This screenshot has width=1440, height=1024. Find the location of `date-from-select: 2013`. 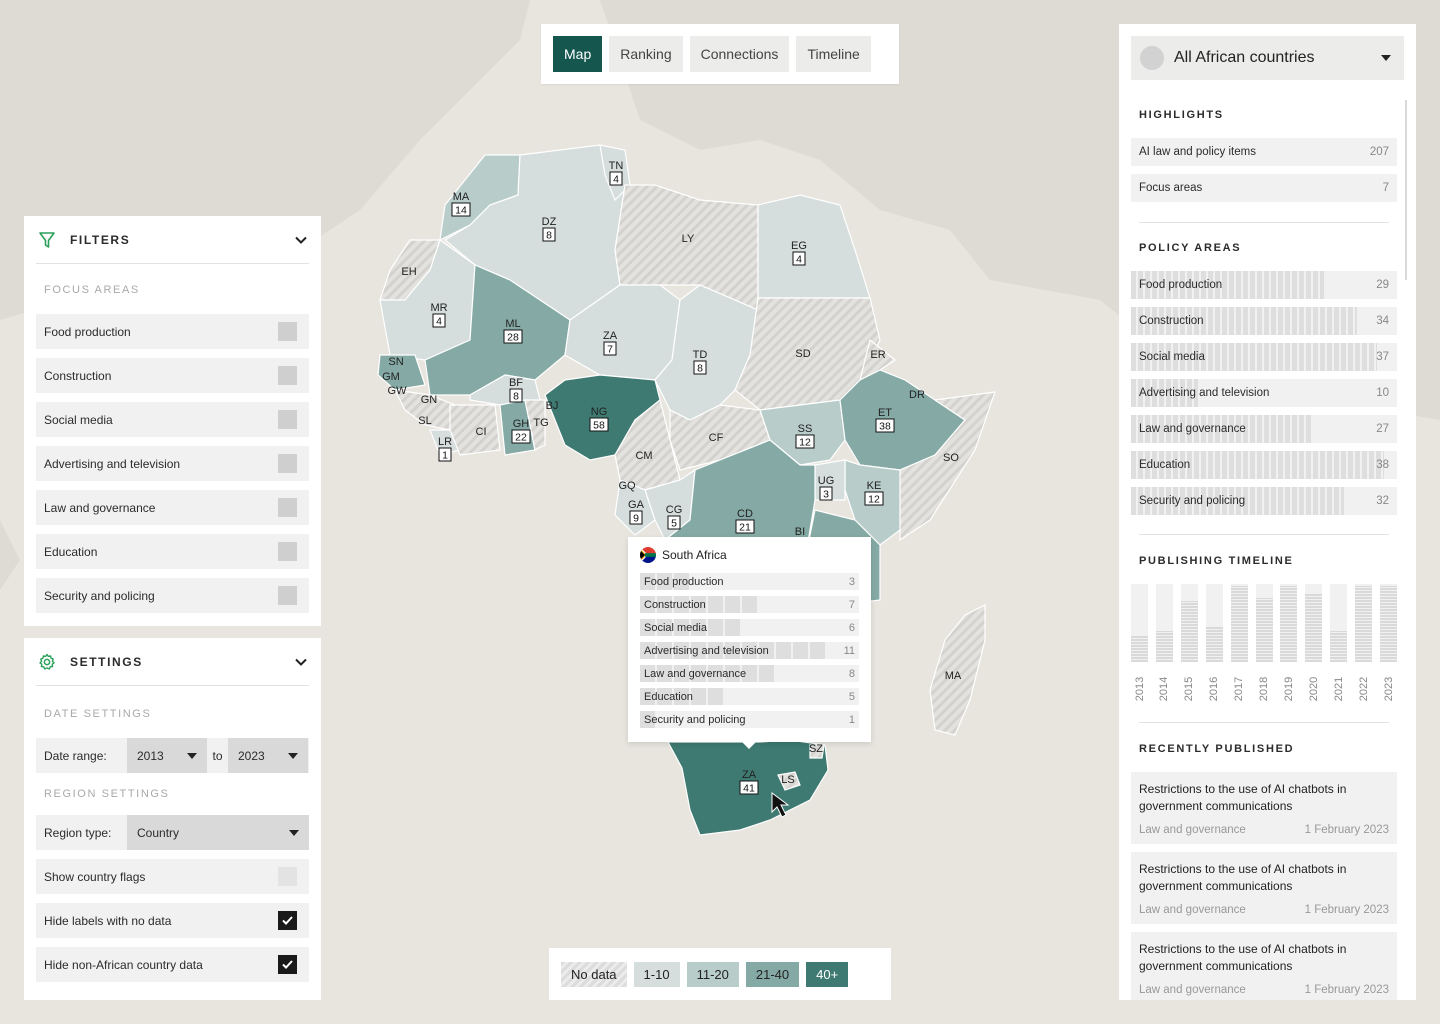

date-from-select: 2013 is located at coordinates (167, 755).